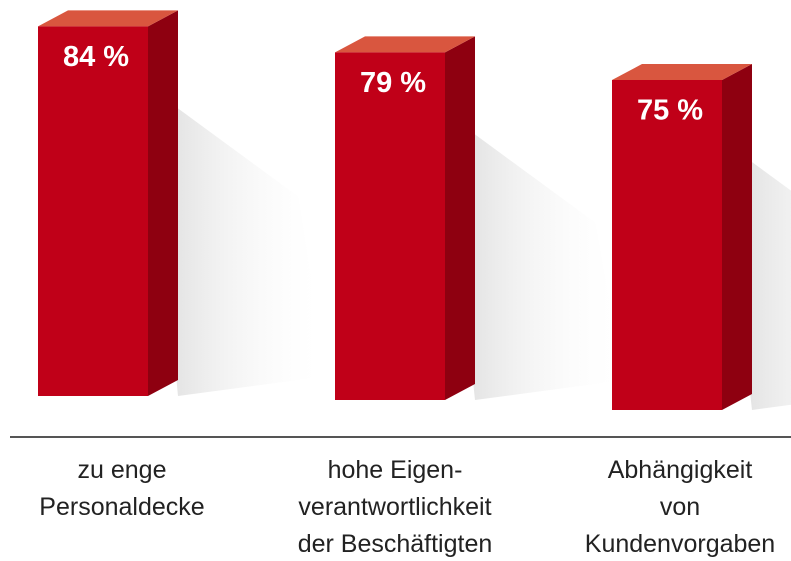 This screenshot has width=791, height=561. Describe the element at coordinates (670, 111) in the screenshot. I see `value-label: 75 %` at that location.